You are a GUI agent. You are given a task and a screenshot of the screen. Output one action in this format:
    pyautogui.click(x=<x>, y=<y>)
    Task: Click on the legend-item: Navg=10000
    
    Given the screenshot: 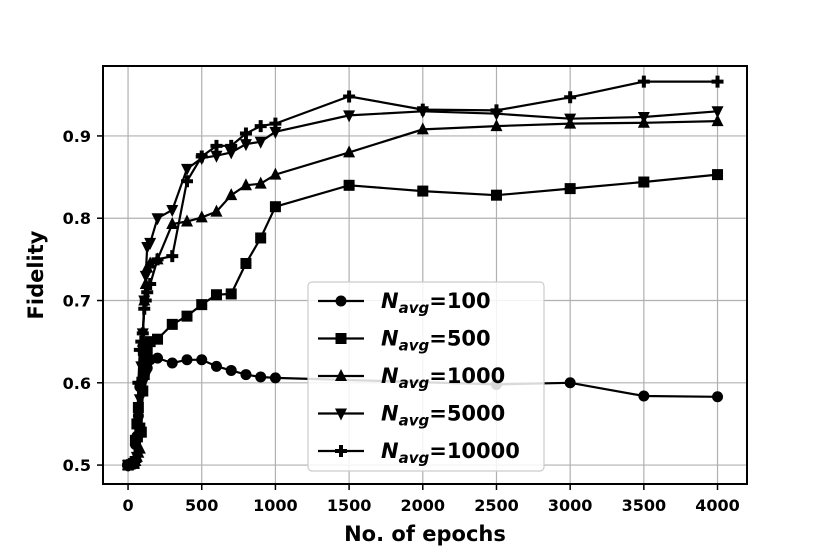 What is the action you would take?
    pyautogui.click(x=419, y=453)
    